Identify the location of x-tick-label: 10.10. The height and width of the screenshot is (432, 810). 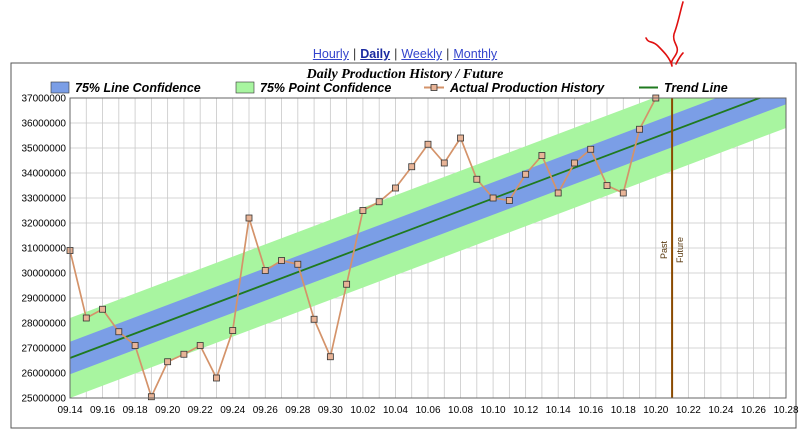
(493, 410).